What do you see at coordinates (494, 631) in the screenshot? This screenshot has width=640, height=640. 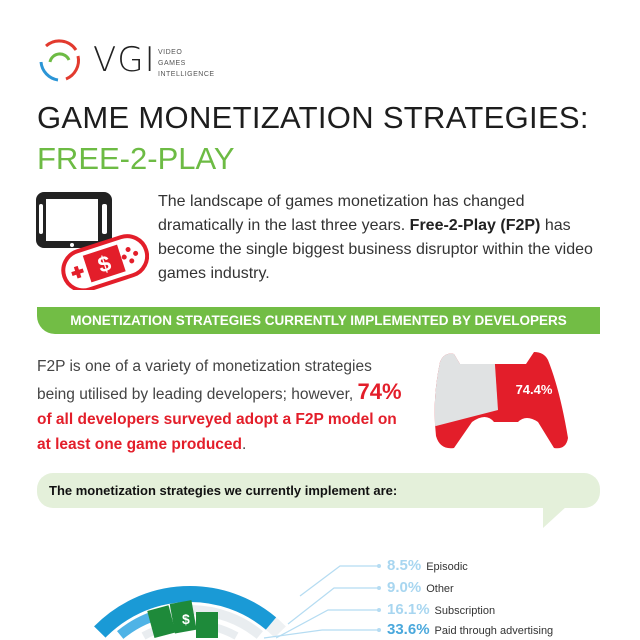 I see `legend-label: Paid through advertising` at bounding box center [494, 631].